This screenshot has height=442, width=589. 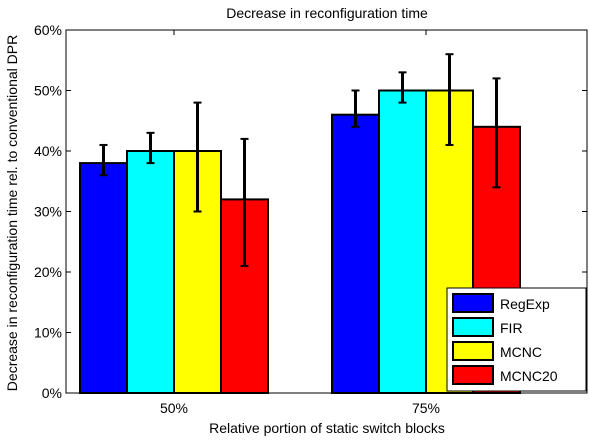 What do you see at coordinates (497, 351) in the screenshot?
I see `legend-item: MCNC` at bounding box center [497, 351].